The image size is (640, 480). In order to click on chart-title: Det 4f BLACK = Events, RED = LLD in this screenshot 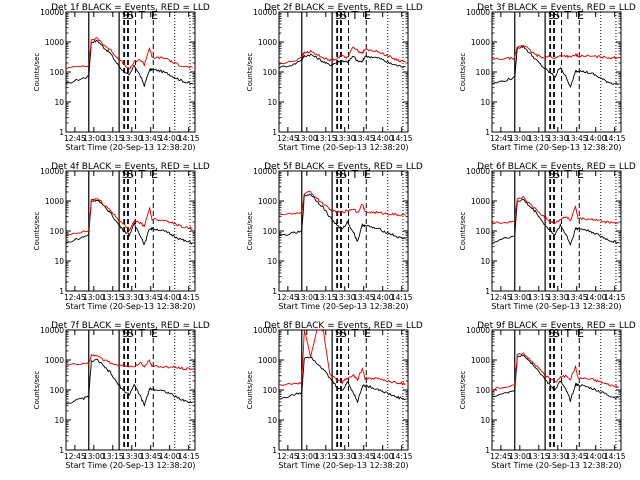, I will do `click(130, 167)`.